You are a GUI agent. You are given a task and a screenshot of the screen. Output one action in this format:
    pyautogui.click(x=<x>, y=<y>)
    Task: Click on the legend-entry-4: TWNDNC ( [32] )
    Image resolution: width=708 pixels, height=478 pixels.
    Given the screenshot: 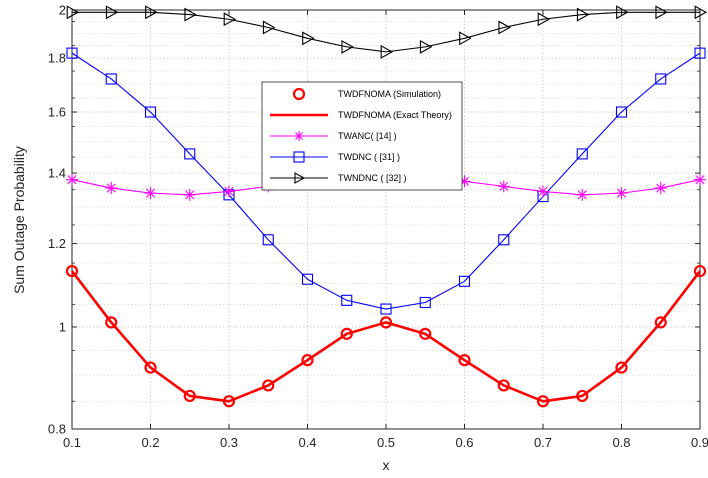 What is the action you would take?
    pyautogui.click(x=338, y=178)
    